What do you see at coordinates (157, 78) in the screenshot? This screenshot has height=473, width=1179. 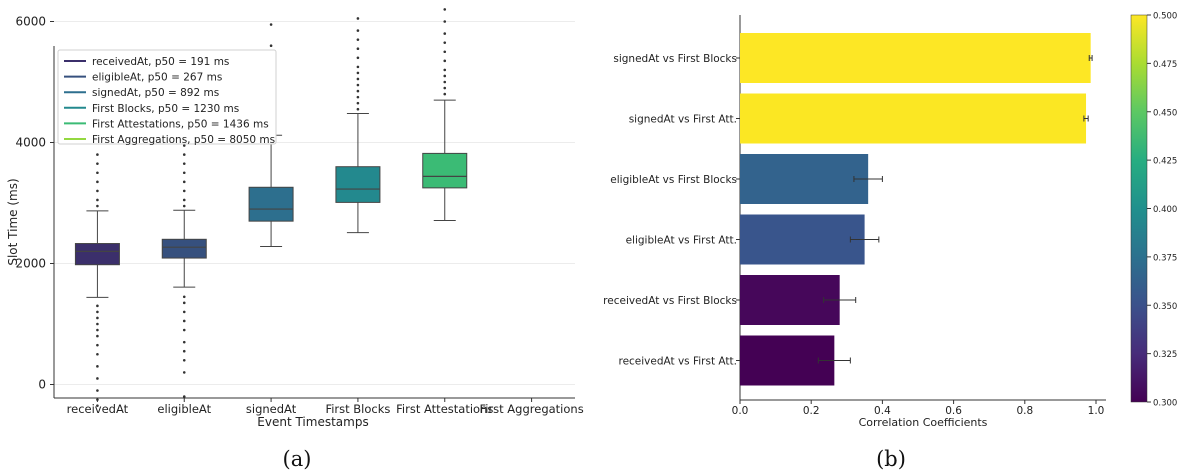 I see `legend-label: eligibleAt, p50 = 267 ms` at bounding box center [157, 78].